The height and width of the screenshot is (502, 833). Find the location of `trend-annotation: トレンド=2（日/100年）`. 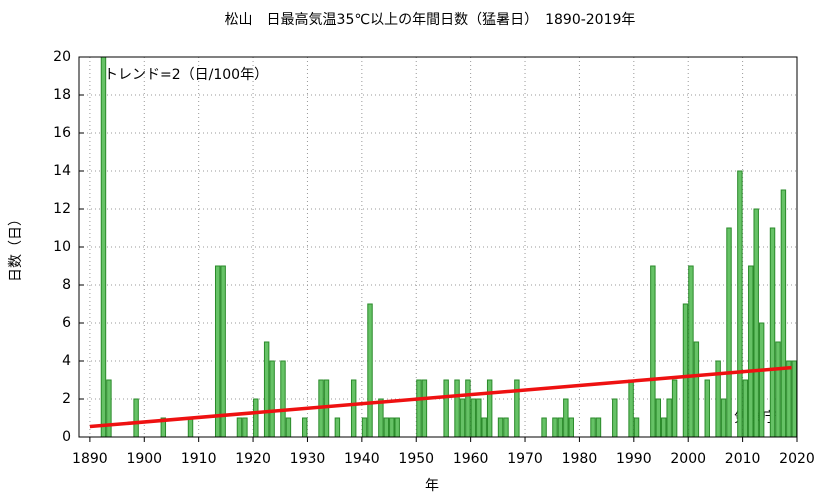

trend-annotation: トレンド=2（日/100年） is located at coordinates (186, 75).